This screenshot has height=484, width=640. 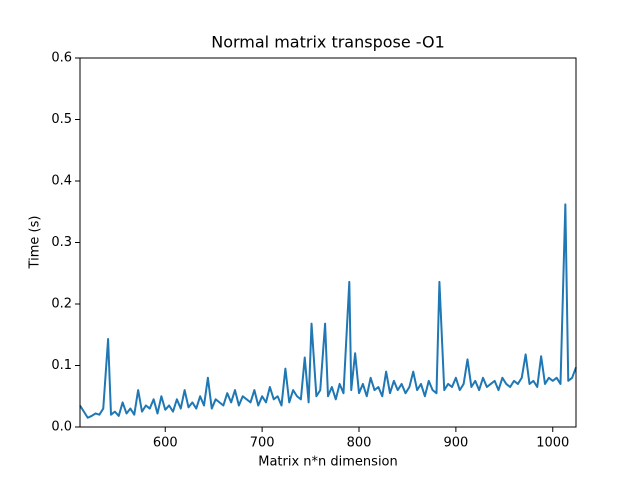 What do you see at coordinates (61, 181) in the screenshot?
I see `y-tick-label: 0.4` at bounding box center [61, 181].